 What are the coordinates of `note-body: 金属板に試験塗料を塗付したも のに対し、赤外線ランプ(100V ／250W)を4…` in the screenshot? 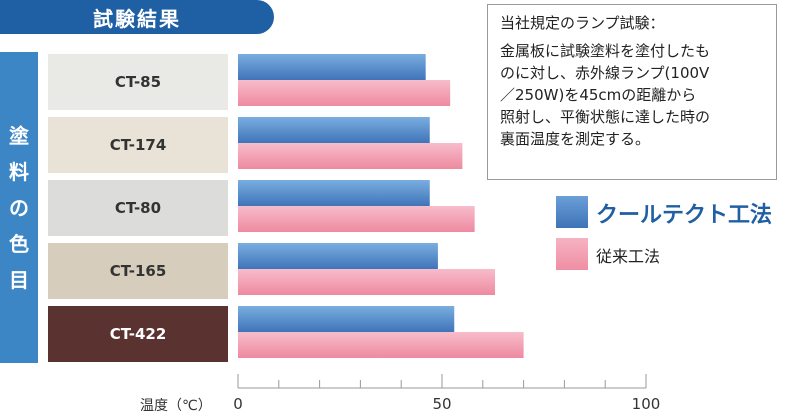 It's located at (605, 95).